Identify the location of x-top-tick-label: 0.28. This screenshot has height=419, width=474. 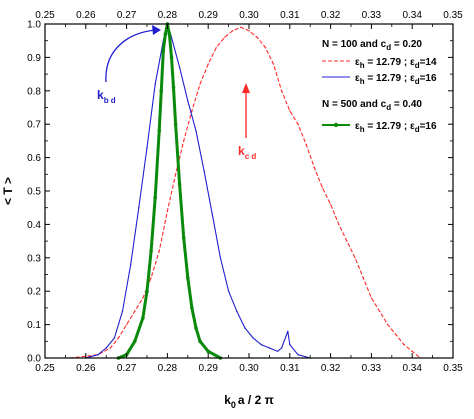
(168, 15).